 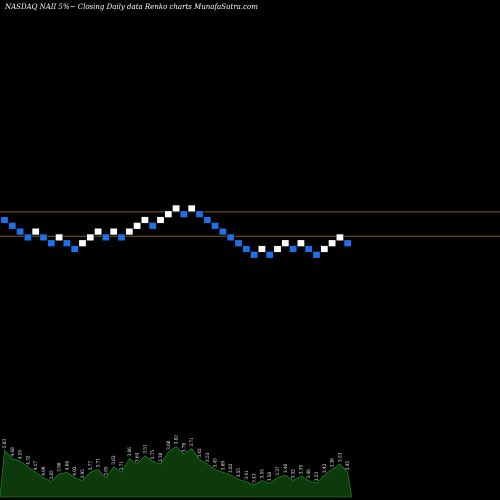 I want to click on volume-label: 3.75, so click(x=152, y=455).